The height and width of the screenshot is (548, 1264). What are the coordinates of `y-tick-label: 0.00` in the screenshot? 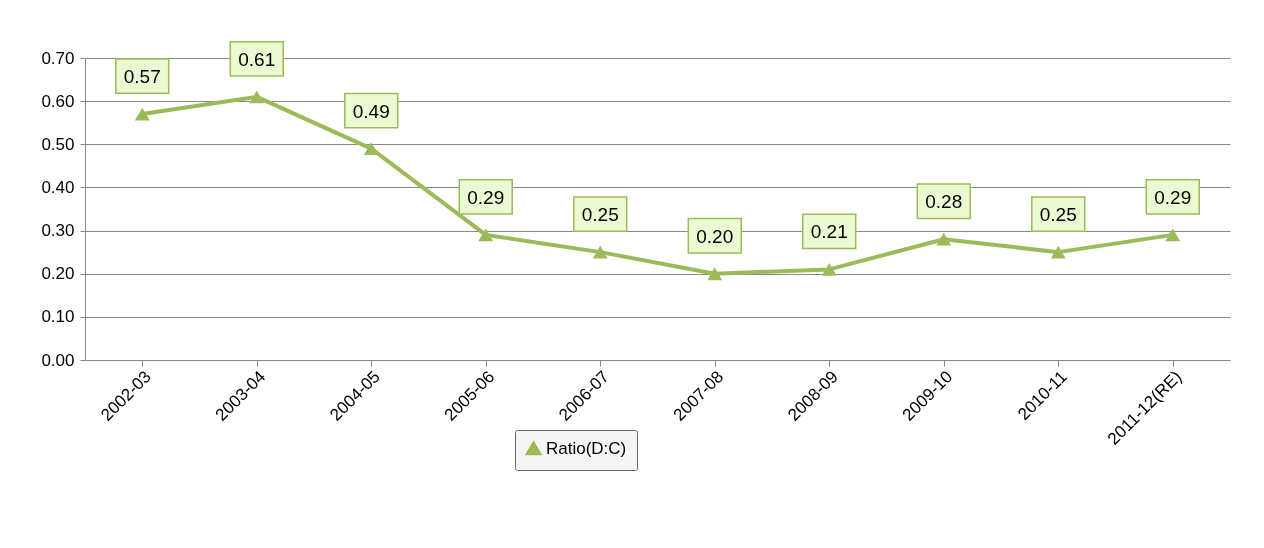 It's located at (58, 360).